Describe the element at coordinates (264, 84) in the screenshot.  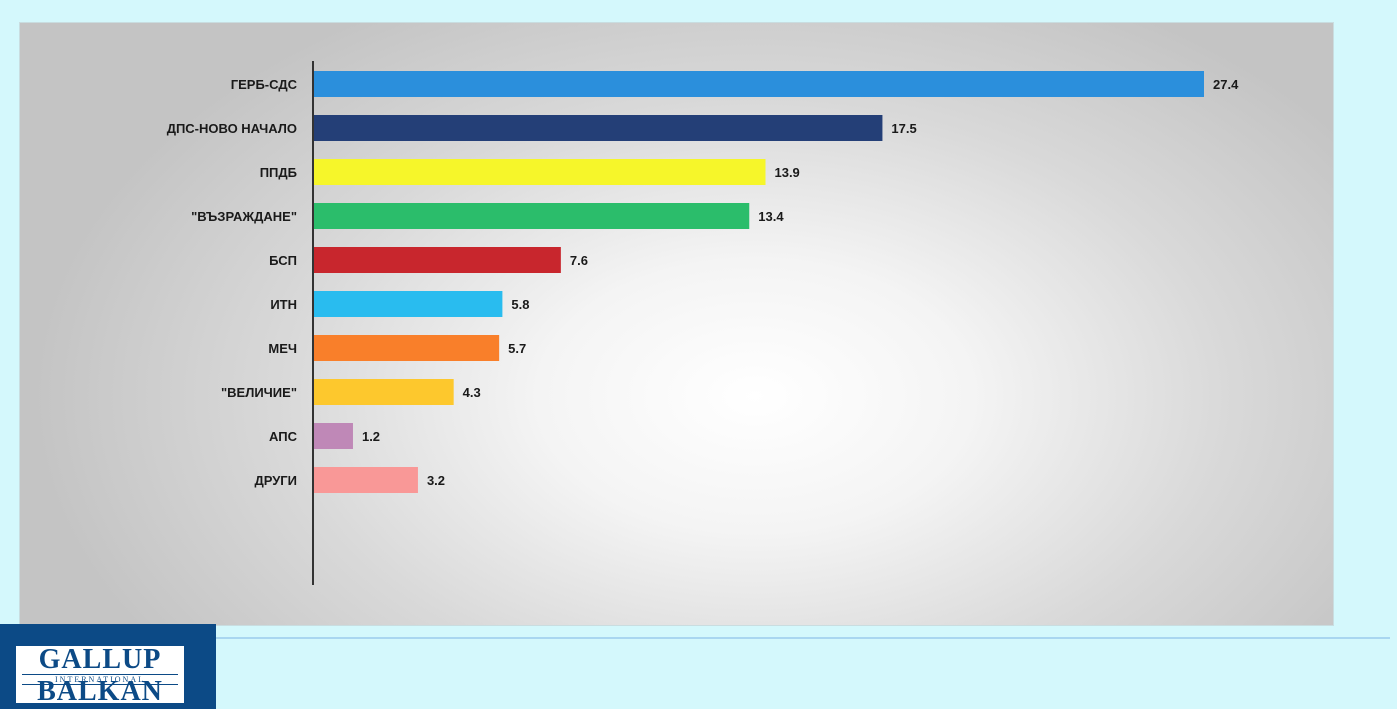
I see `category-label-0: ГЕРБ-СДС` at that location.